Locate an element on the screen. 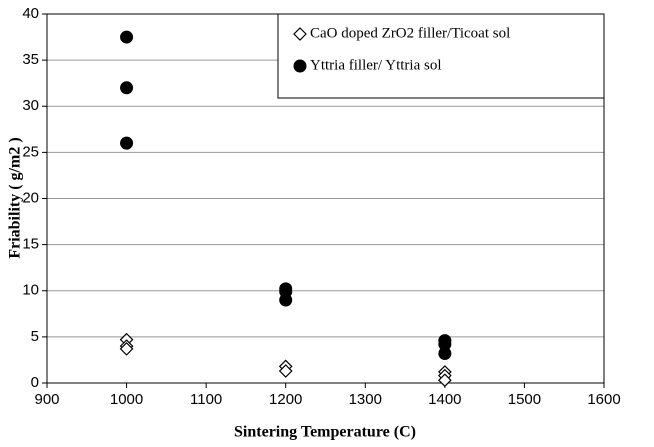 Image resolution: width=654 pixels, height=447 pixels. x-tick-label: 900 is located at coordinates (46, 399).